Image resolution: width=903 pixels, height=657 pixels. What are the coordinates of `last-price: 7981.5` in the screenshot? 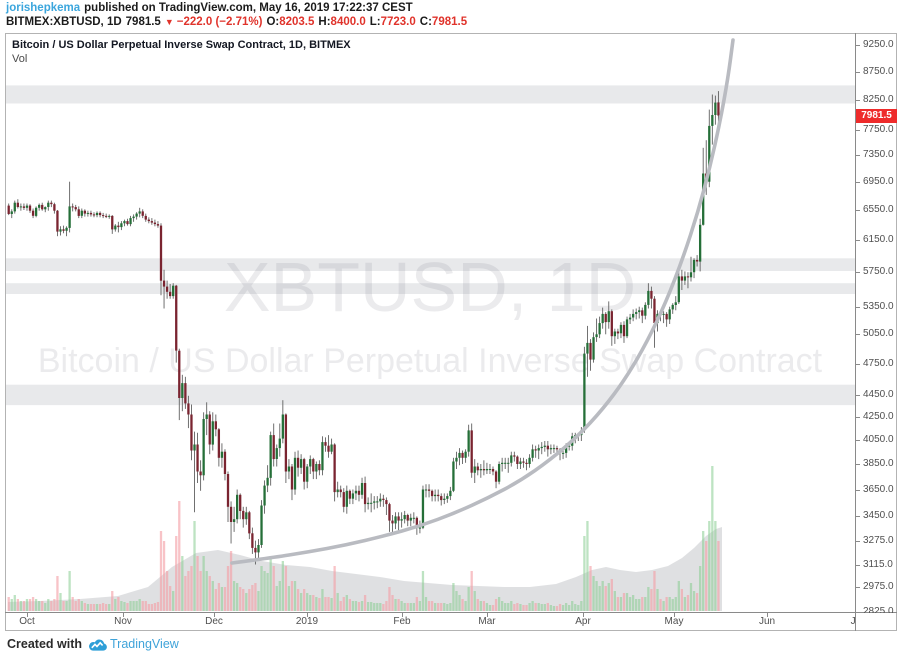 It's located at (143, 22).